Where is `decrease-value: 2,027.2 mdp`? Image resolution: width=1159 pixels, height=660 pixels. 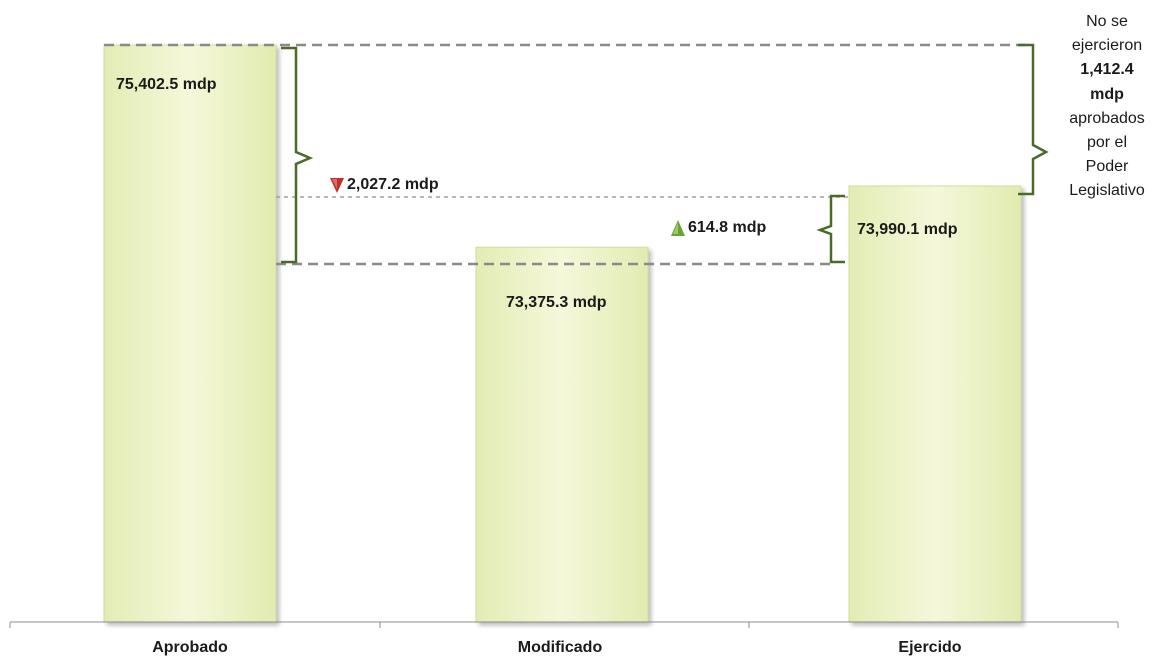
decrease-value: 2,027.2 mdp is located at coordinates (393, 184).